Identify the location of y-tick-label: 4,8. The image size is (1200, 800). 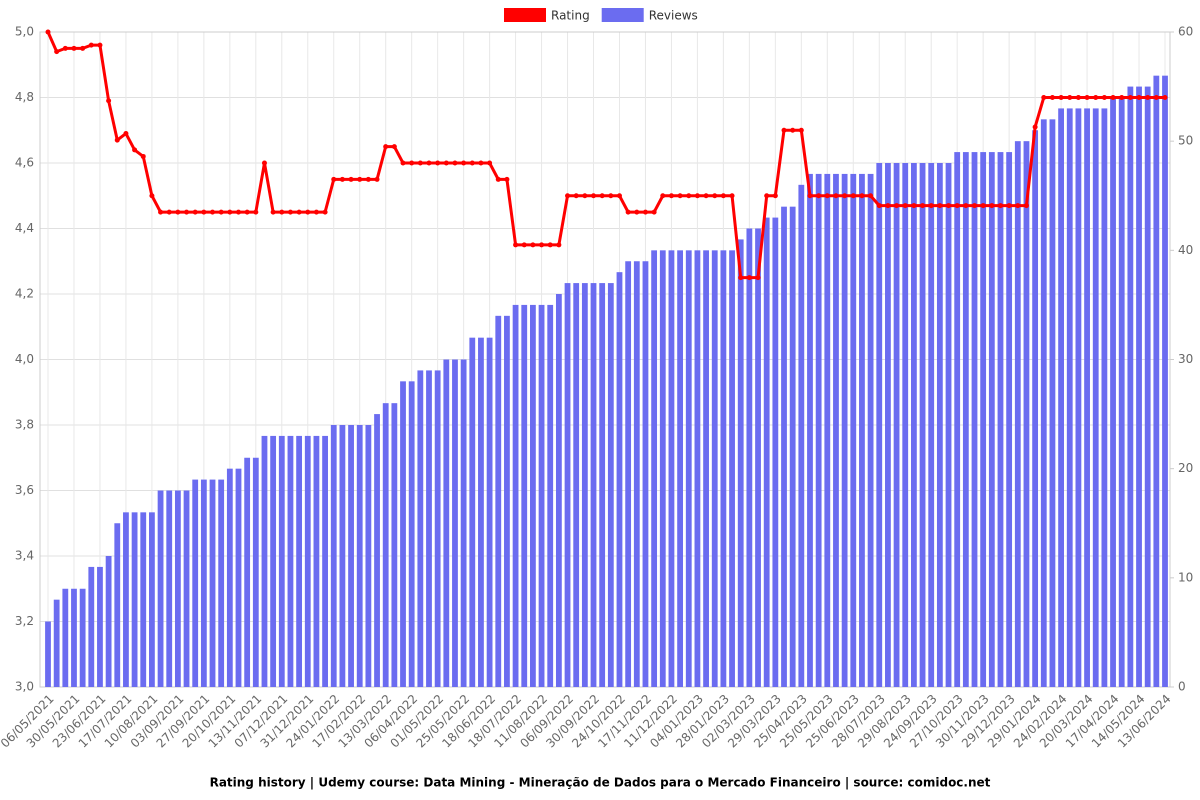
(24, 97).